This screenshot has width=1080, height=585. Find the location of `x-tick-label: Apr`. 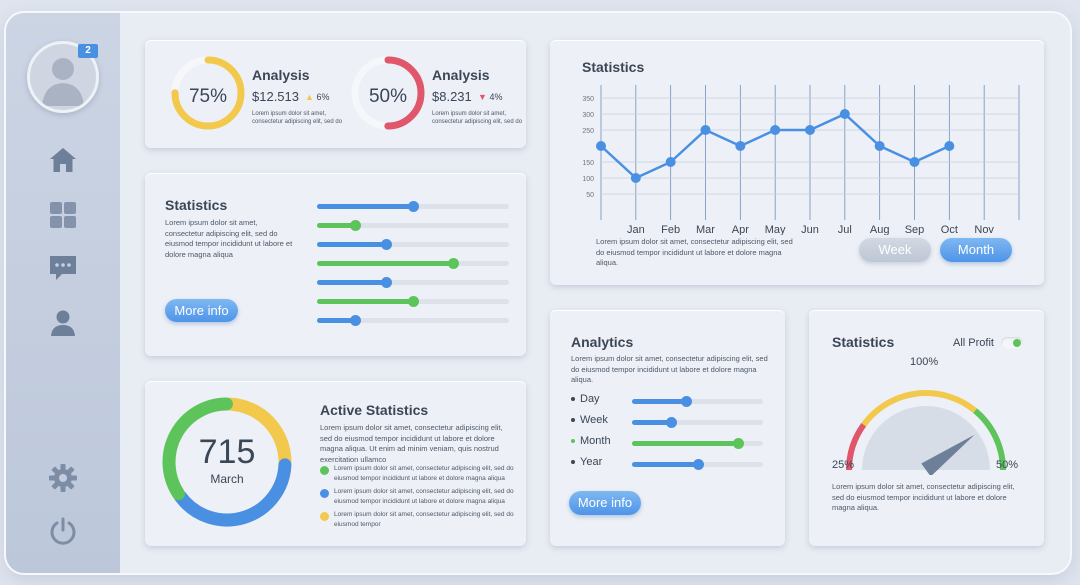

x-tick-label: Apr is located at coordinates (740, 229).